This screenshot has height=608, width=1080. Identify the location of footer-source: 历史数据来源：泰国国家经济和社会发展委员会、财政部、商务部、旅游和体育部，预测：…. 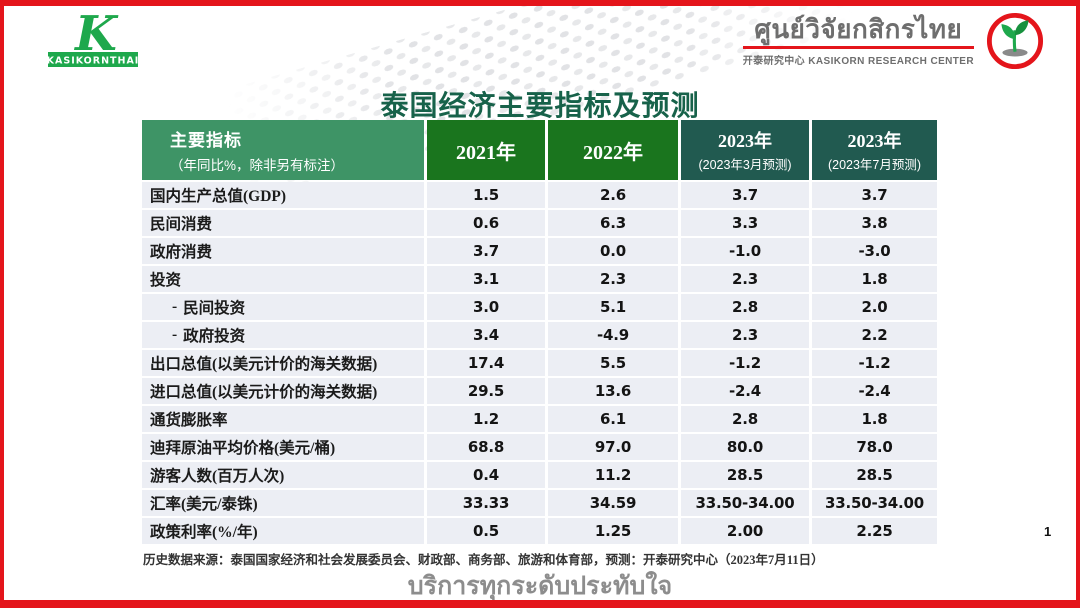
(483, 560).